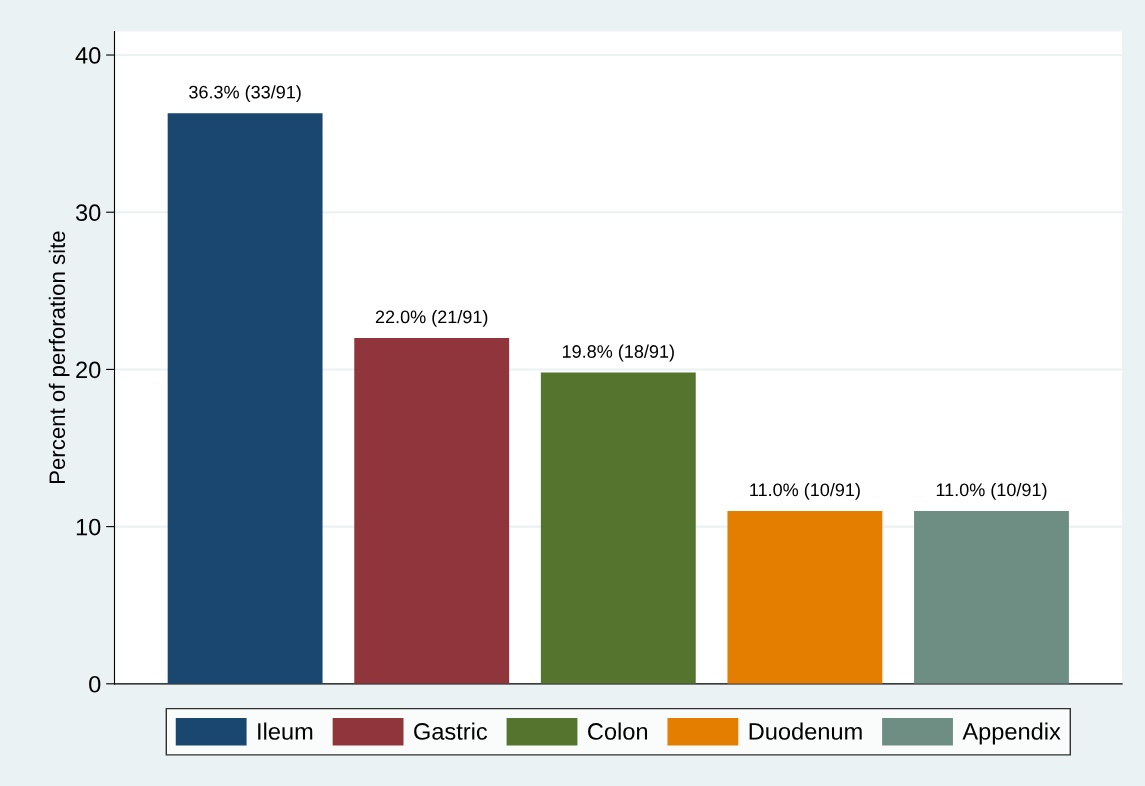  What do you see at coordinates (88, 370) in the screenshot?
I see `y-tick-label: 20` at bounding box center [88, 370].